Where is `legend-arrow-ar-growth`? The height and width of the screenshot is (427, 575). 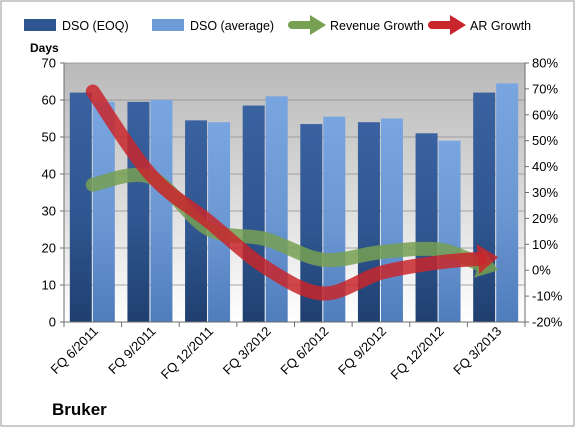
legend-arrow-ar-growth is located at coordinates (458, 25).